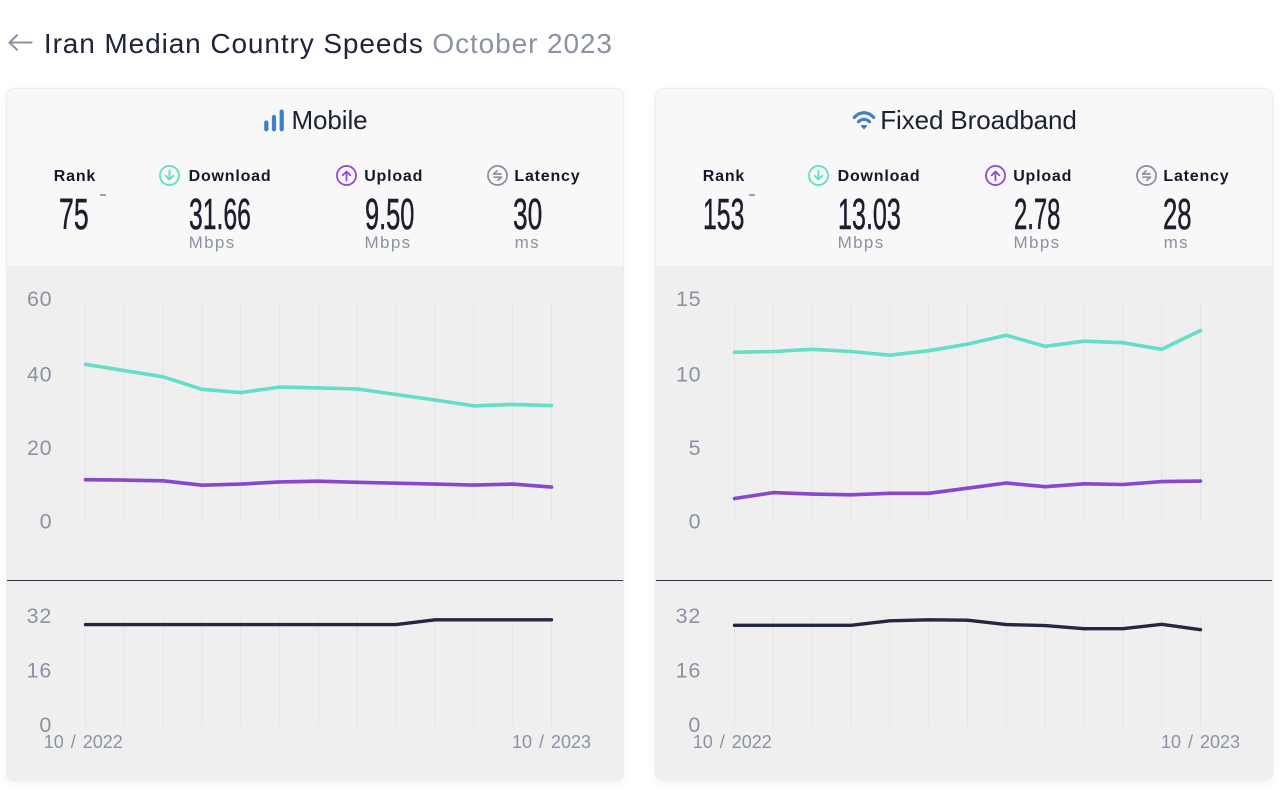  Describe the element at coordinates (39, 299) in the screenshot. I see `svg-text: 60` at that location.